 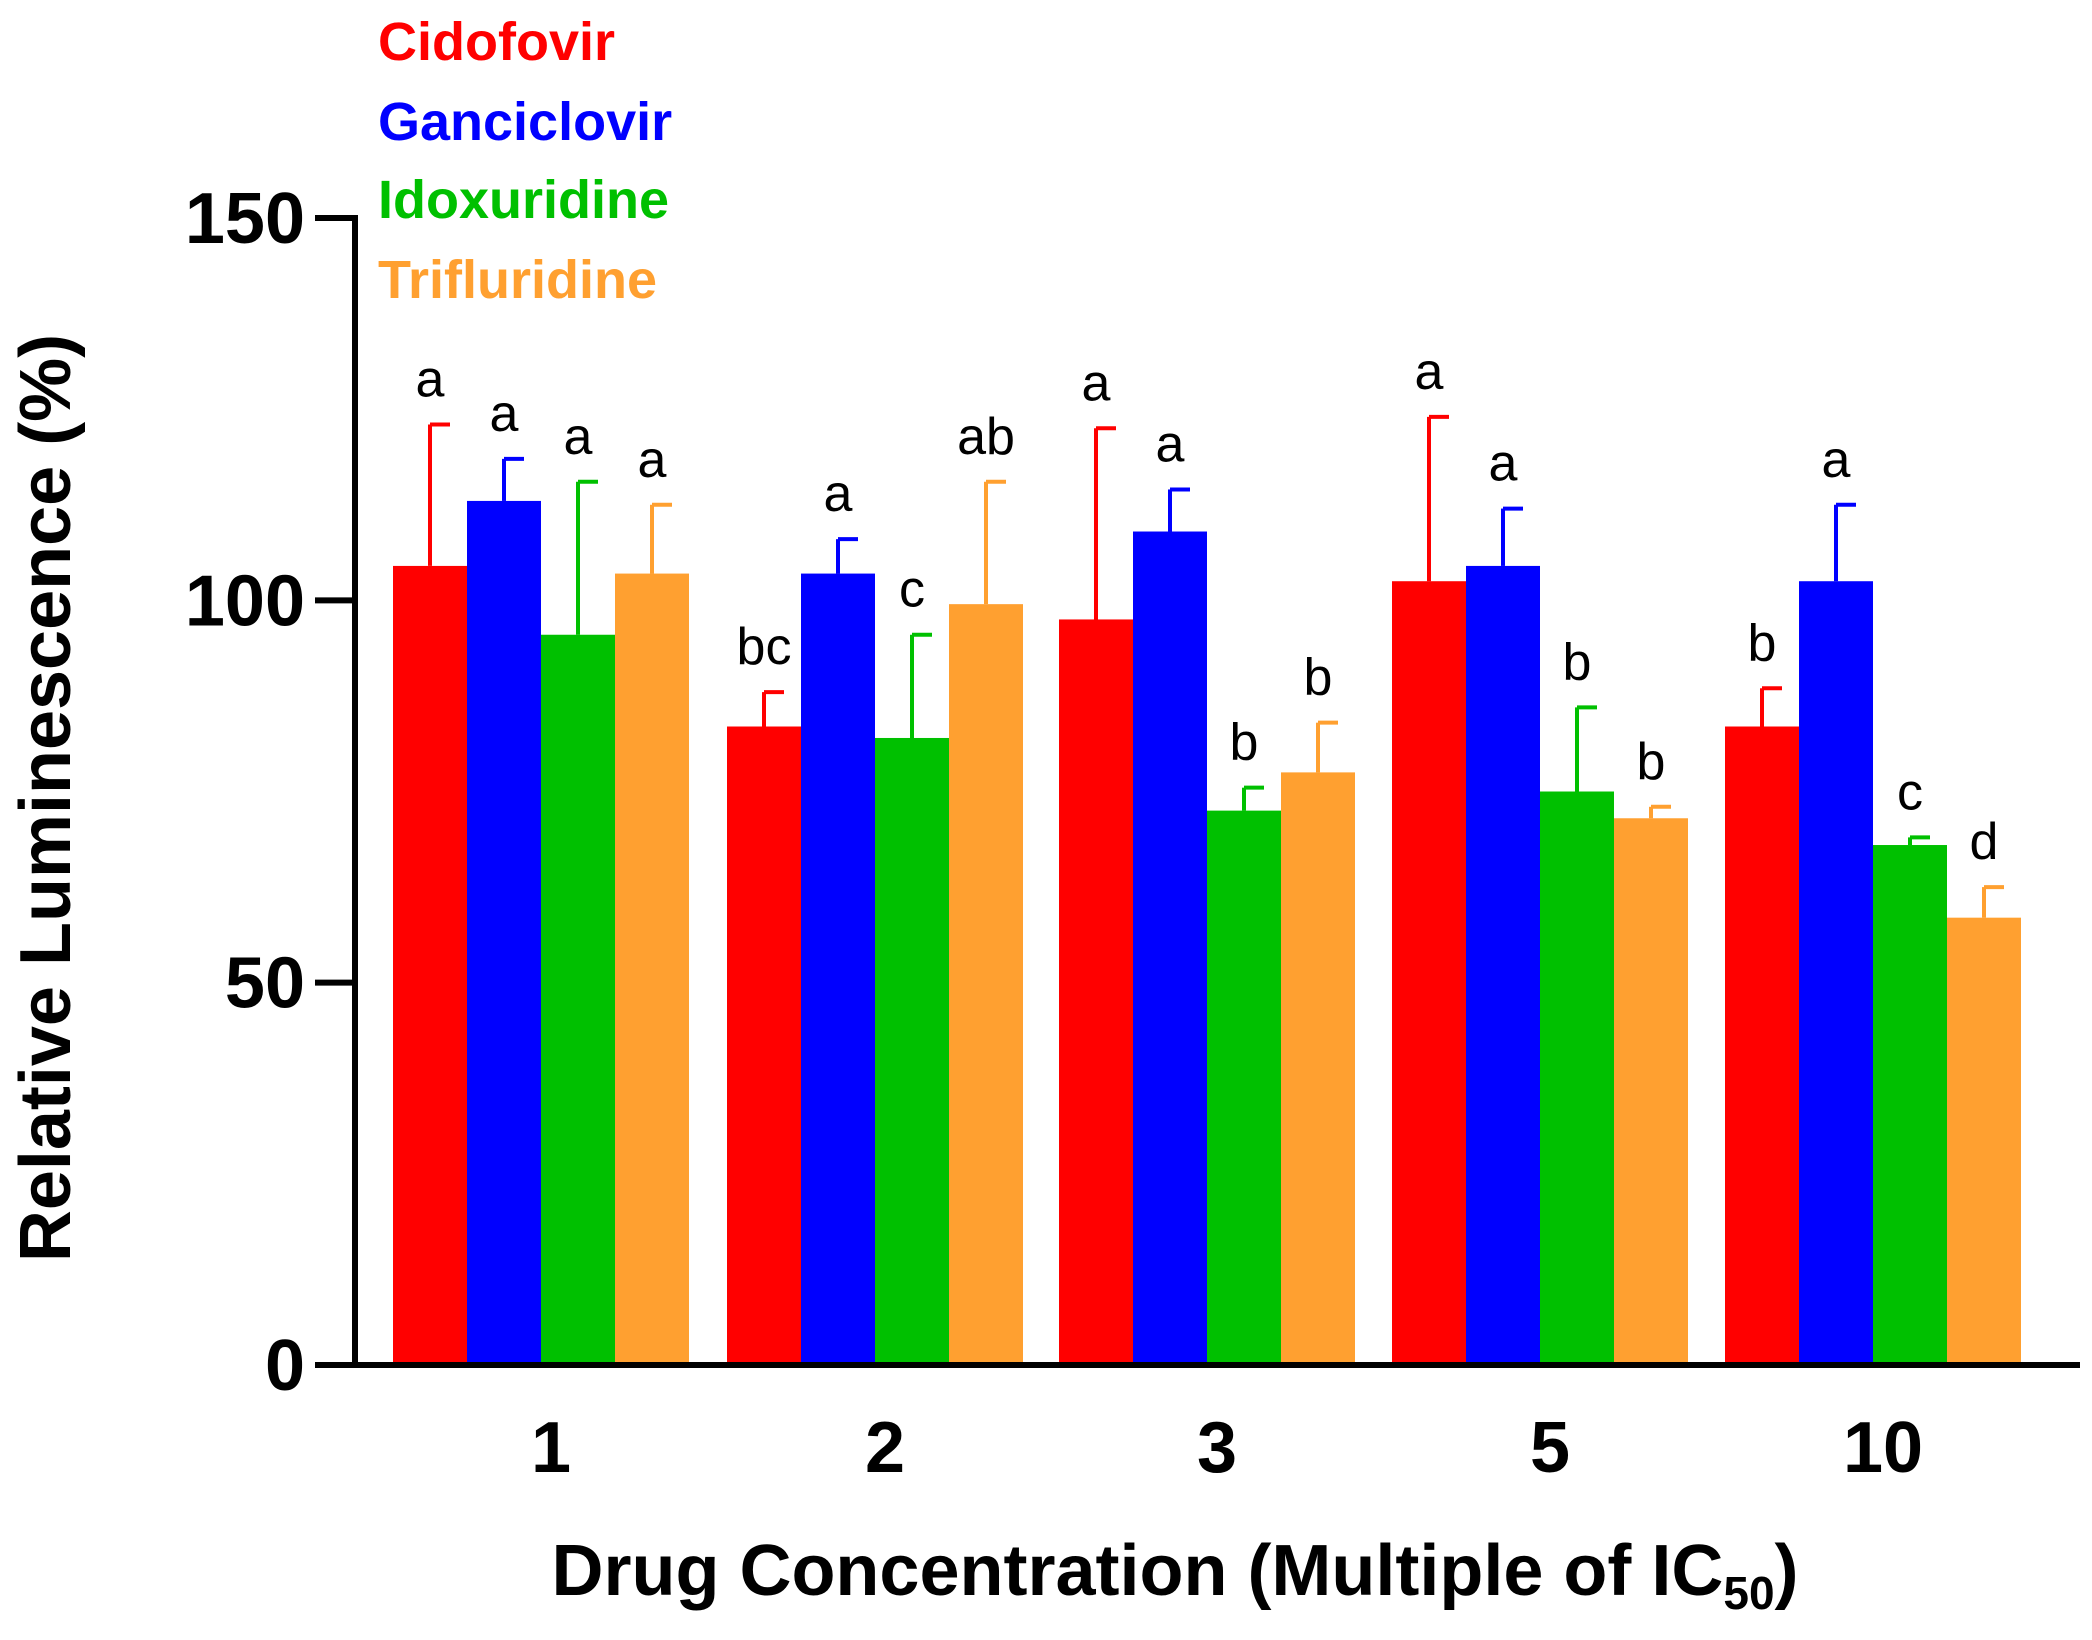 I want to click on x-axis-label-suffix: ), so click(x=1787, y=1571).